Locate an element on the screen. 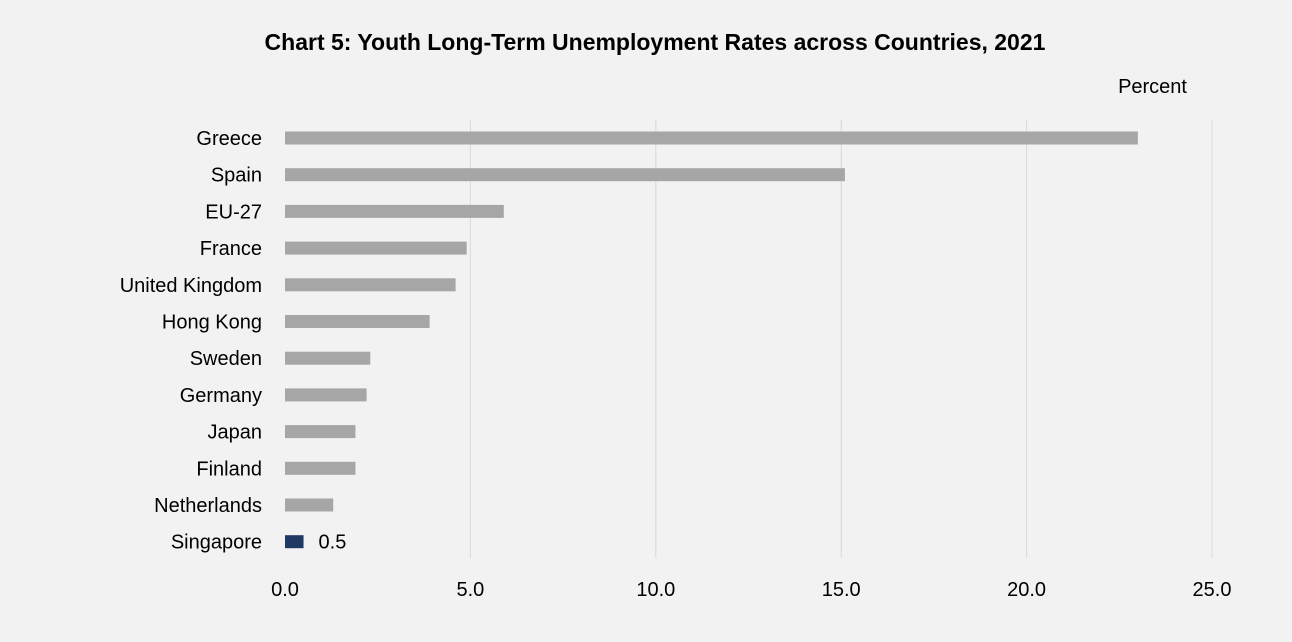 This screenshot has height=642, width=1292. x-tick-label-5-0: 5.0 is located at coordinates (470, 590).